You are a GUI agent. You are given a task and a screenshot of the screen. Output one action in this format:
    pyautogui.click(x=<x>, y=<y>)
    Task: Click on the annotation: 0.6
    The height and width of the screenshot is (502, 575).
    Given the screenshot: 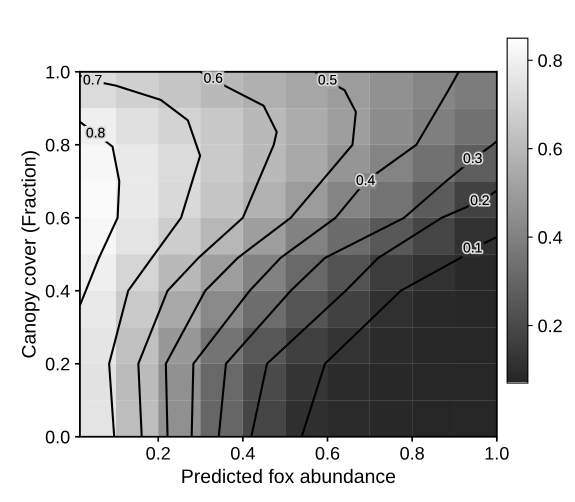 What is the action you would take?
    pyautogui.click(x=213, y=77)
    